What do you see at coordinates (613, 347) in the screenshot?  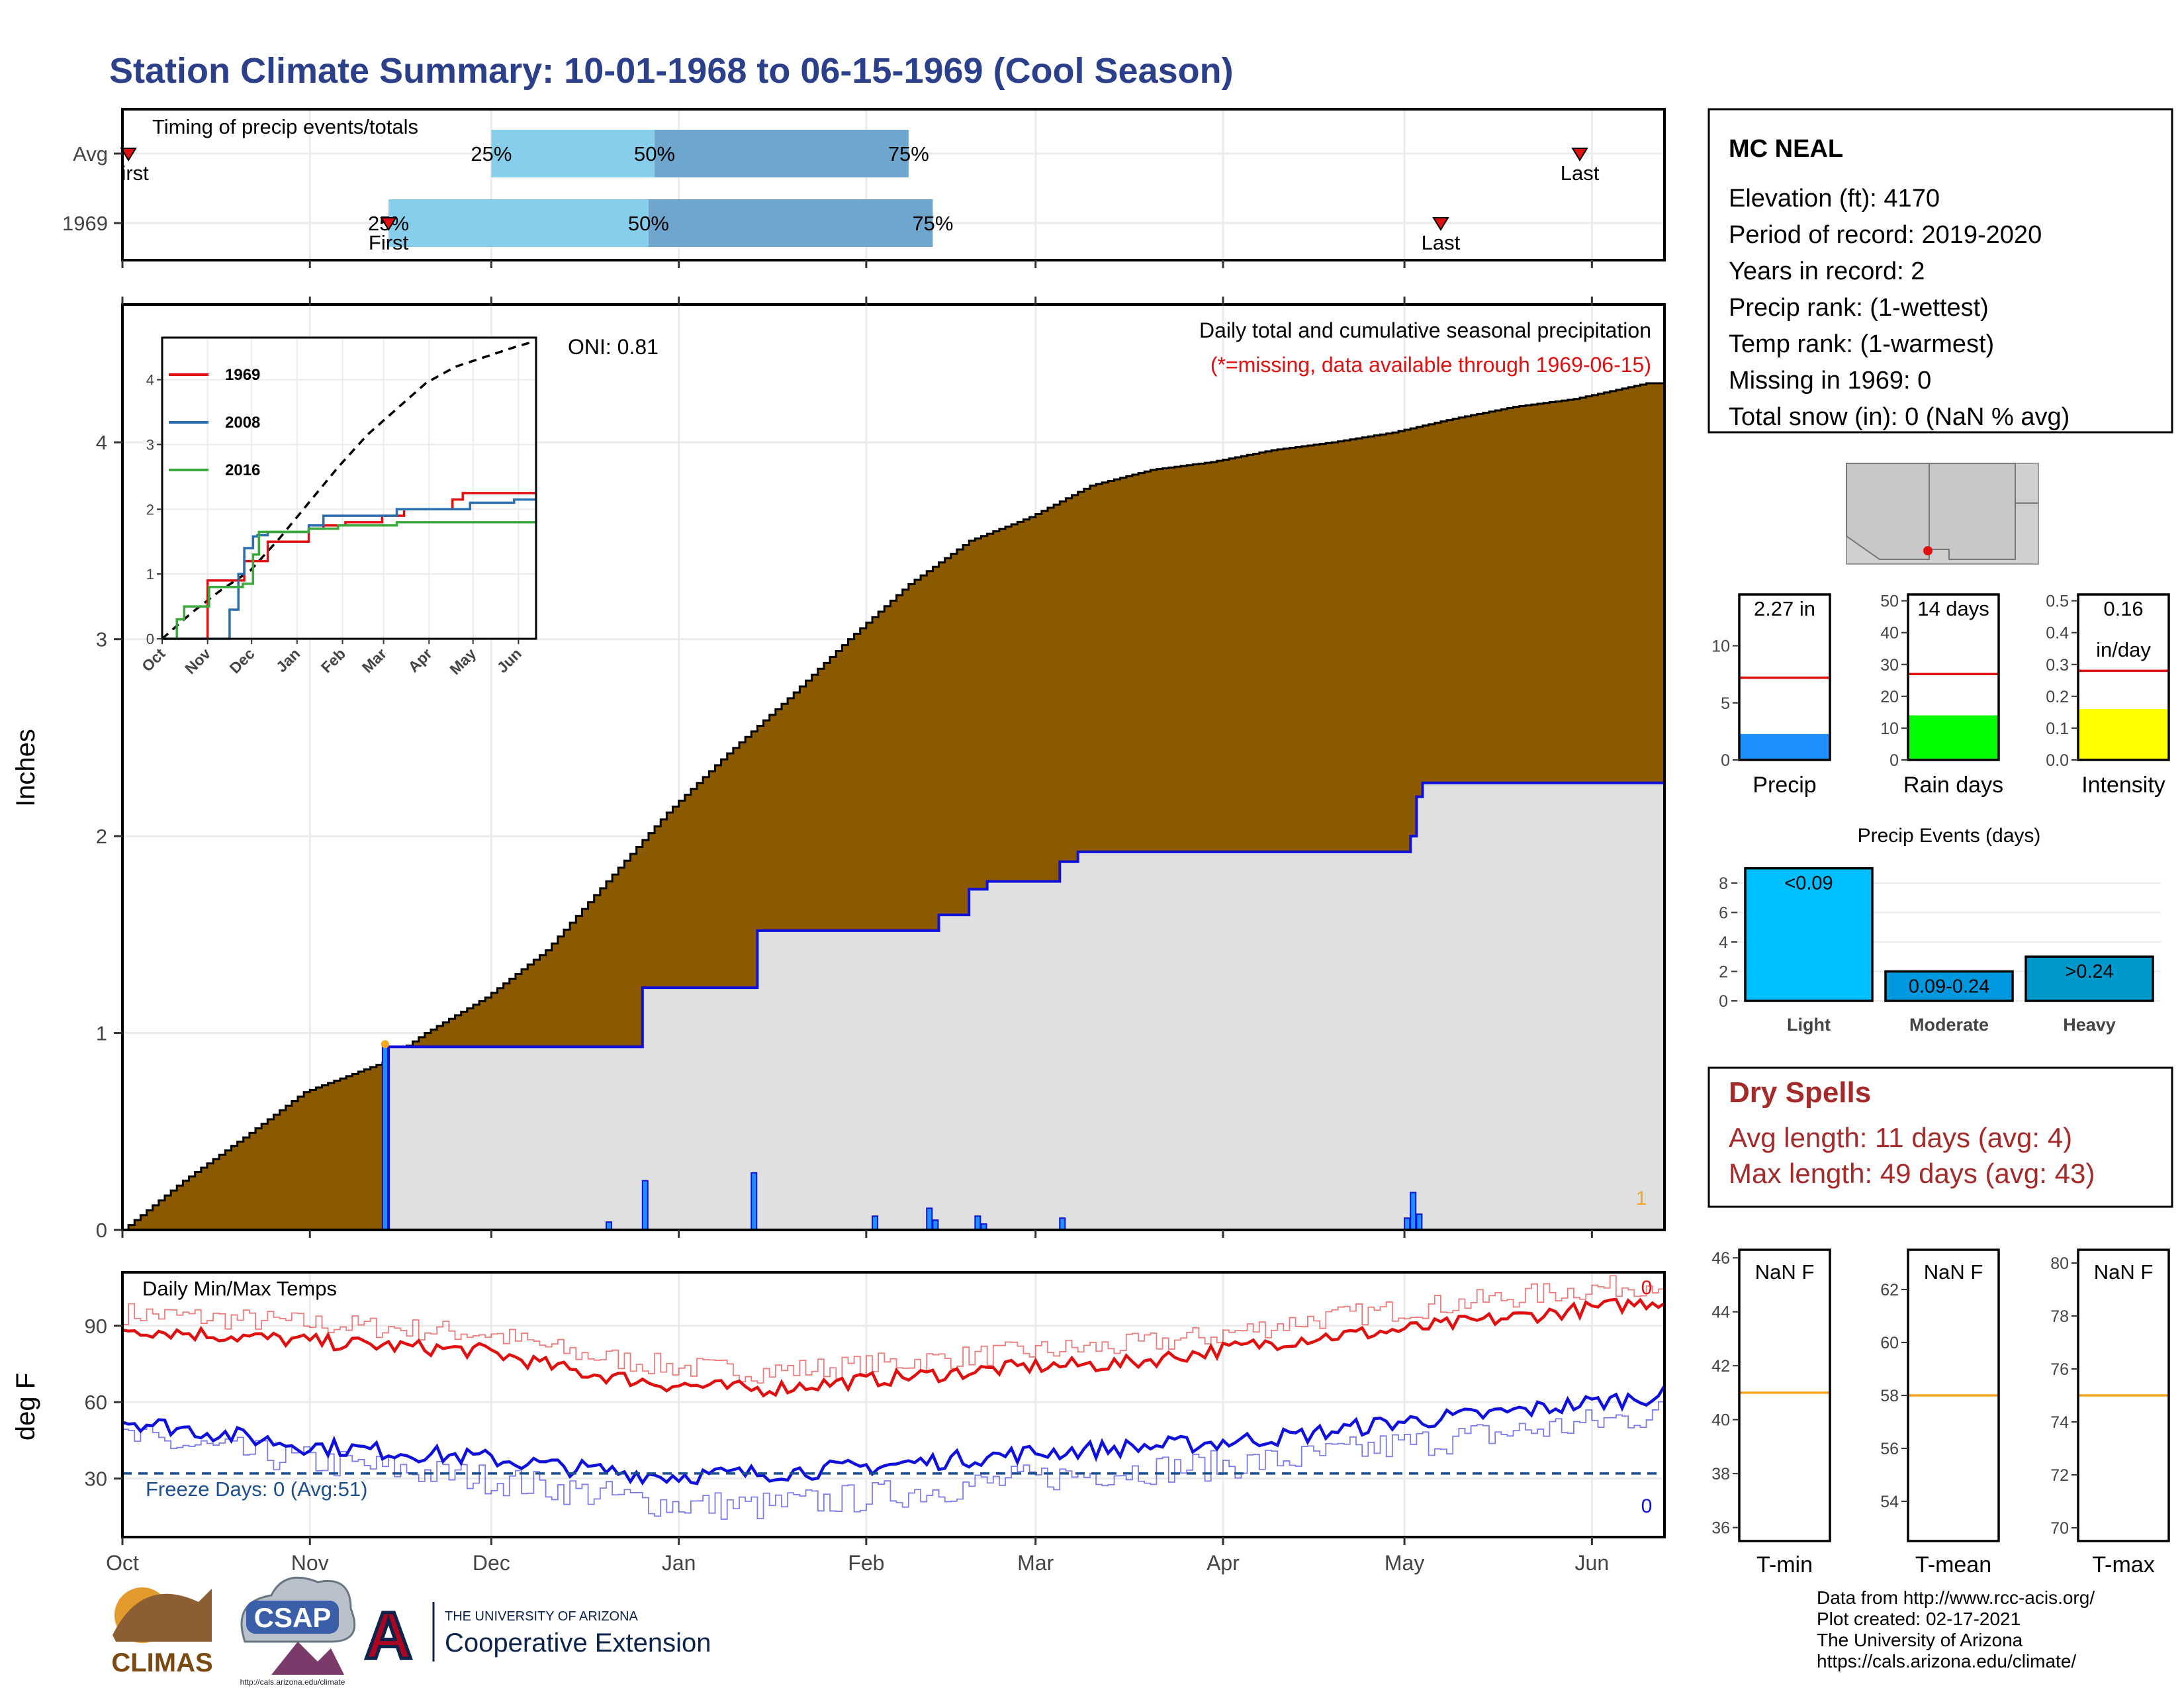 I see `oni-value: ONI: 0.81` at bounding box center [613, 347].